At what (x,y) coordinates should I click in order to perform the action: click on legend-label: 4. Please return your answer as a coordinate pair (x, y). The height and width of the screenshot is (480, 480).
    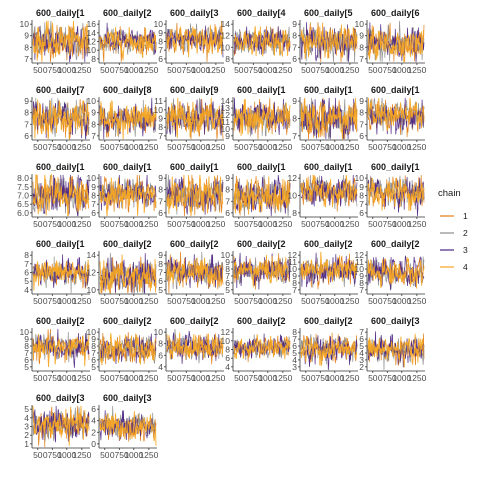
    Looking at the image, I should click on (465, 267).